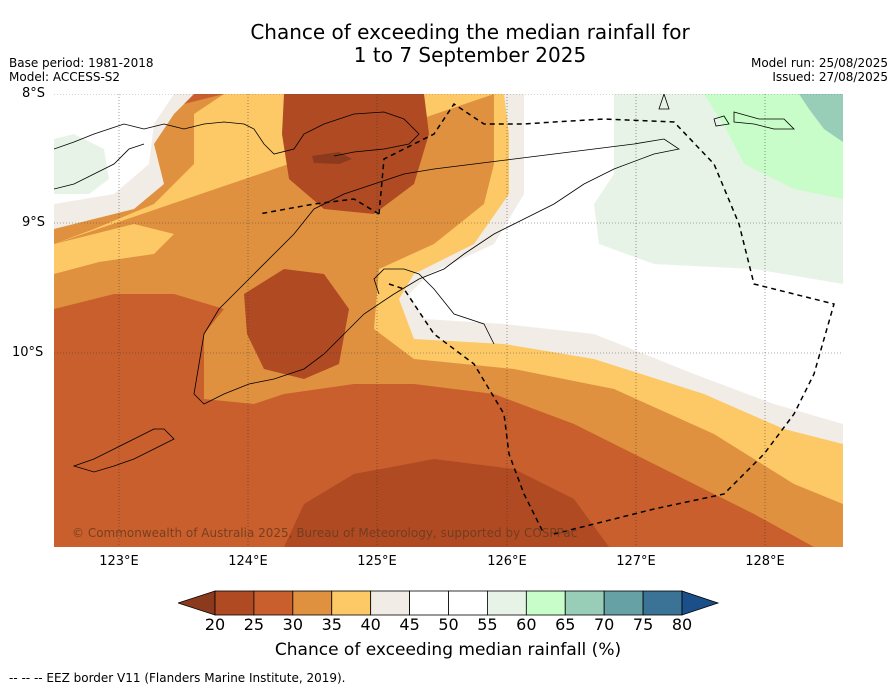 The height and width of the screenshot is (690, 896). I want to click on colorbar-extend-high, so click(700, 603).